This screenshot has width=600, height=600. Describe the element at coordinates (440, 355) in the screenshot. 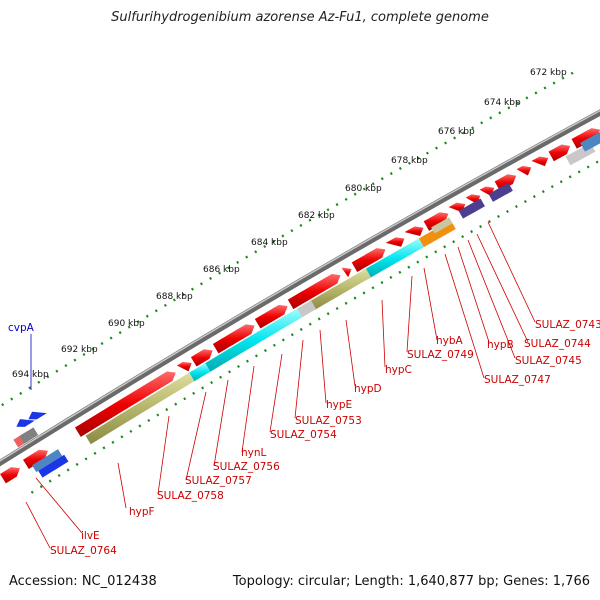

I see `gene-label-SULAZ_0749: SULAZ_0749` at that location.